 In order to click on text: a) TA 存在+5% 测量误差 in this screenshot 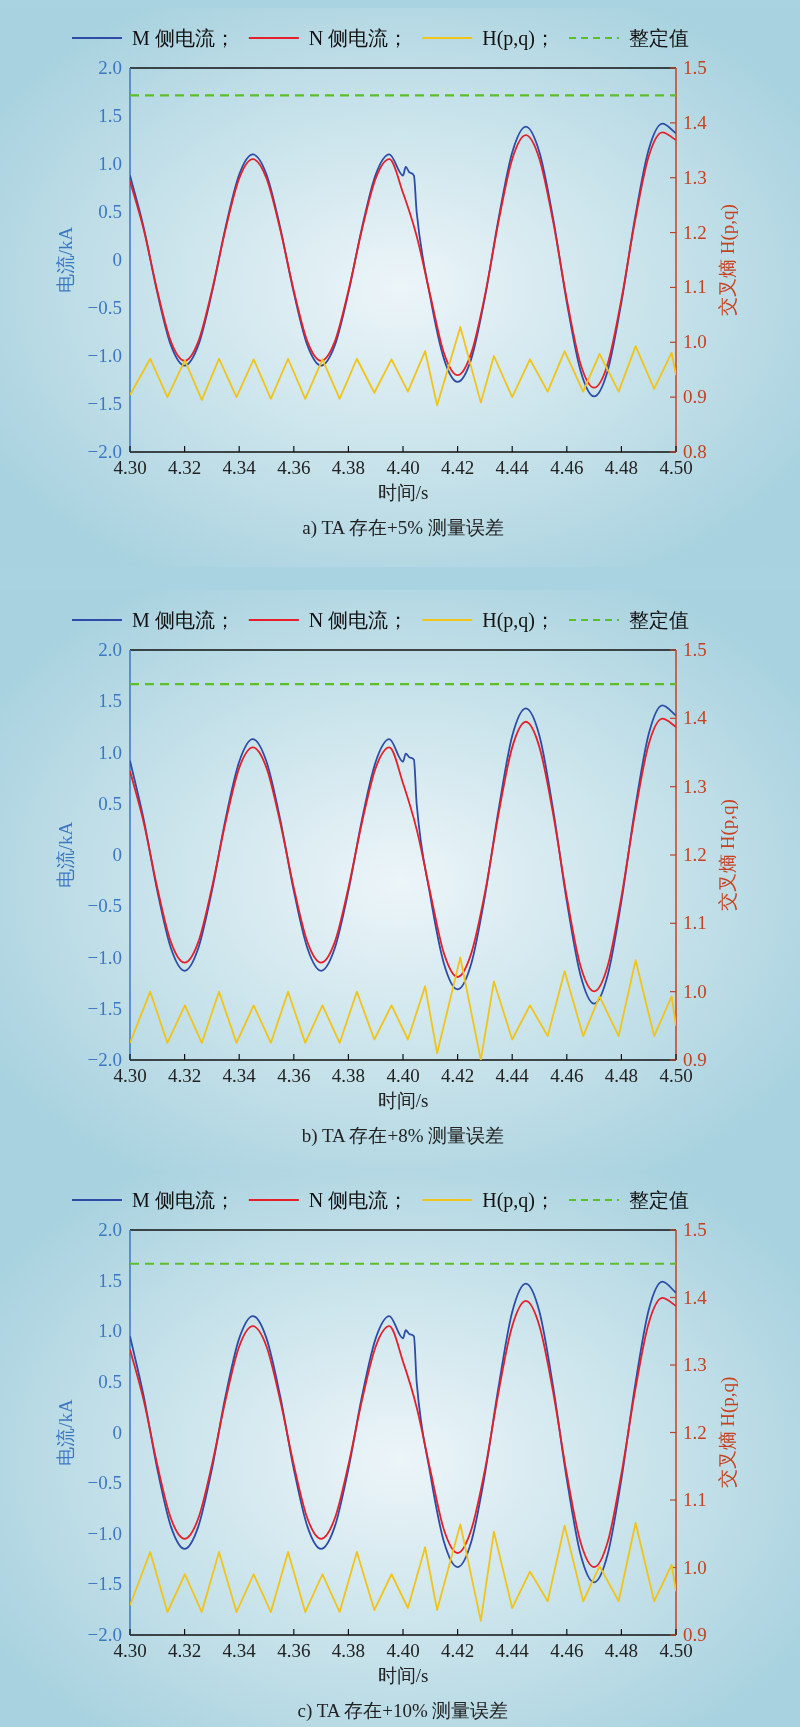, I will do `click(403, 528)`.